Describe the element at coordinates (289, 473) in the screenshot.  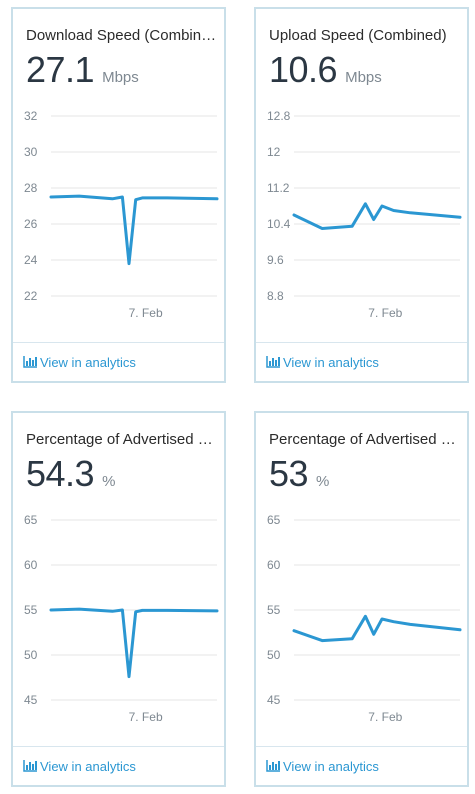
I see `metric-value: 53` at that location.